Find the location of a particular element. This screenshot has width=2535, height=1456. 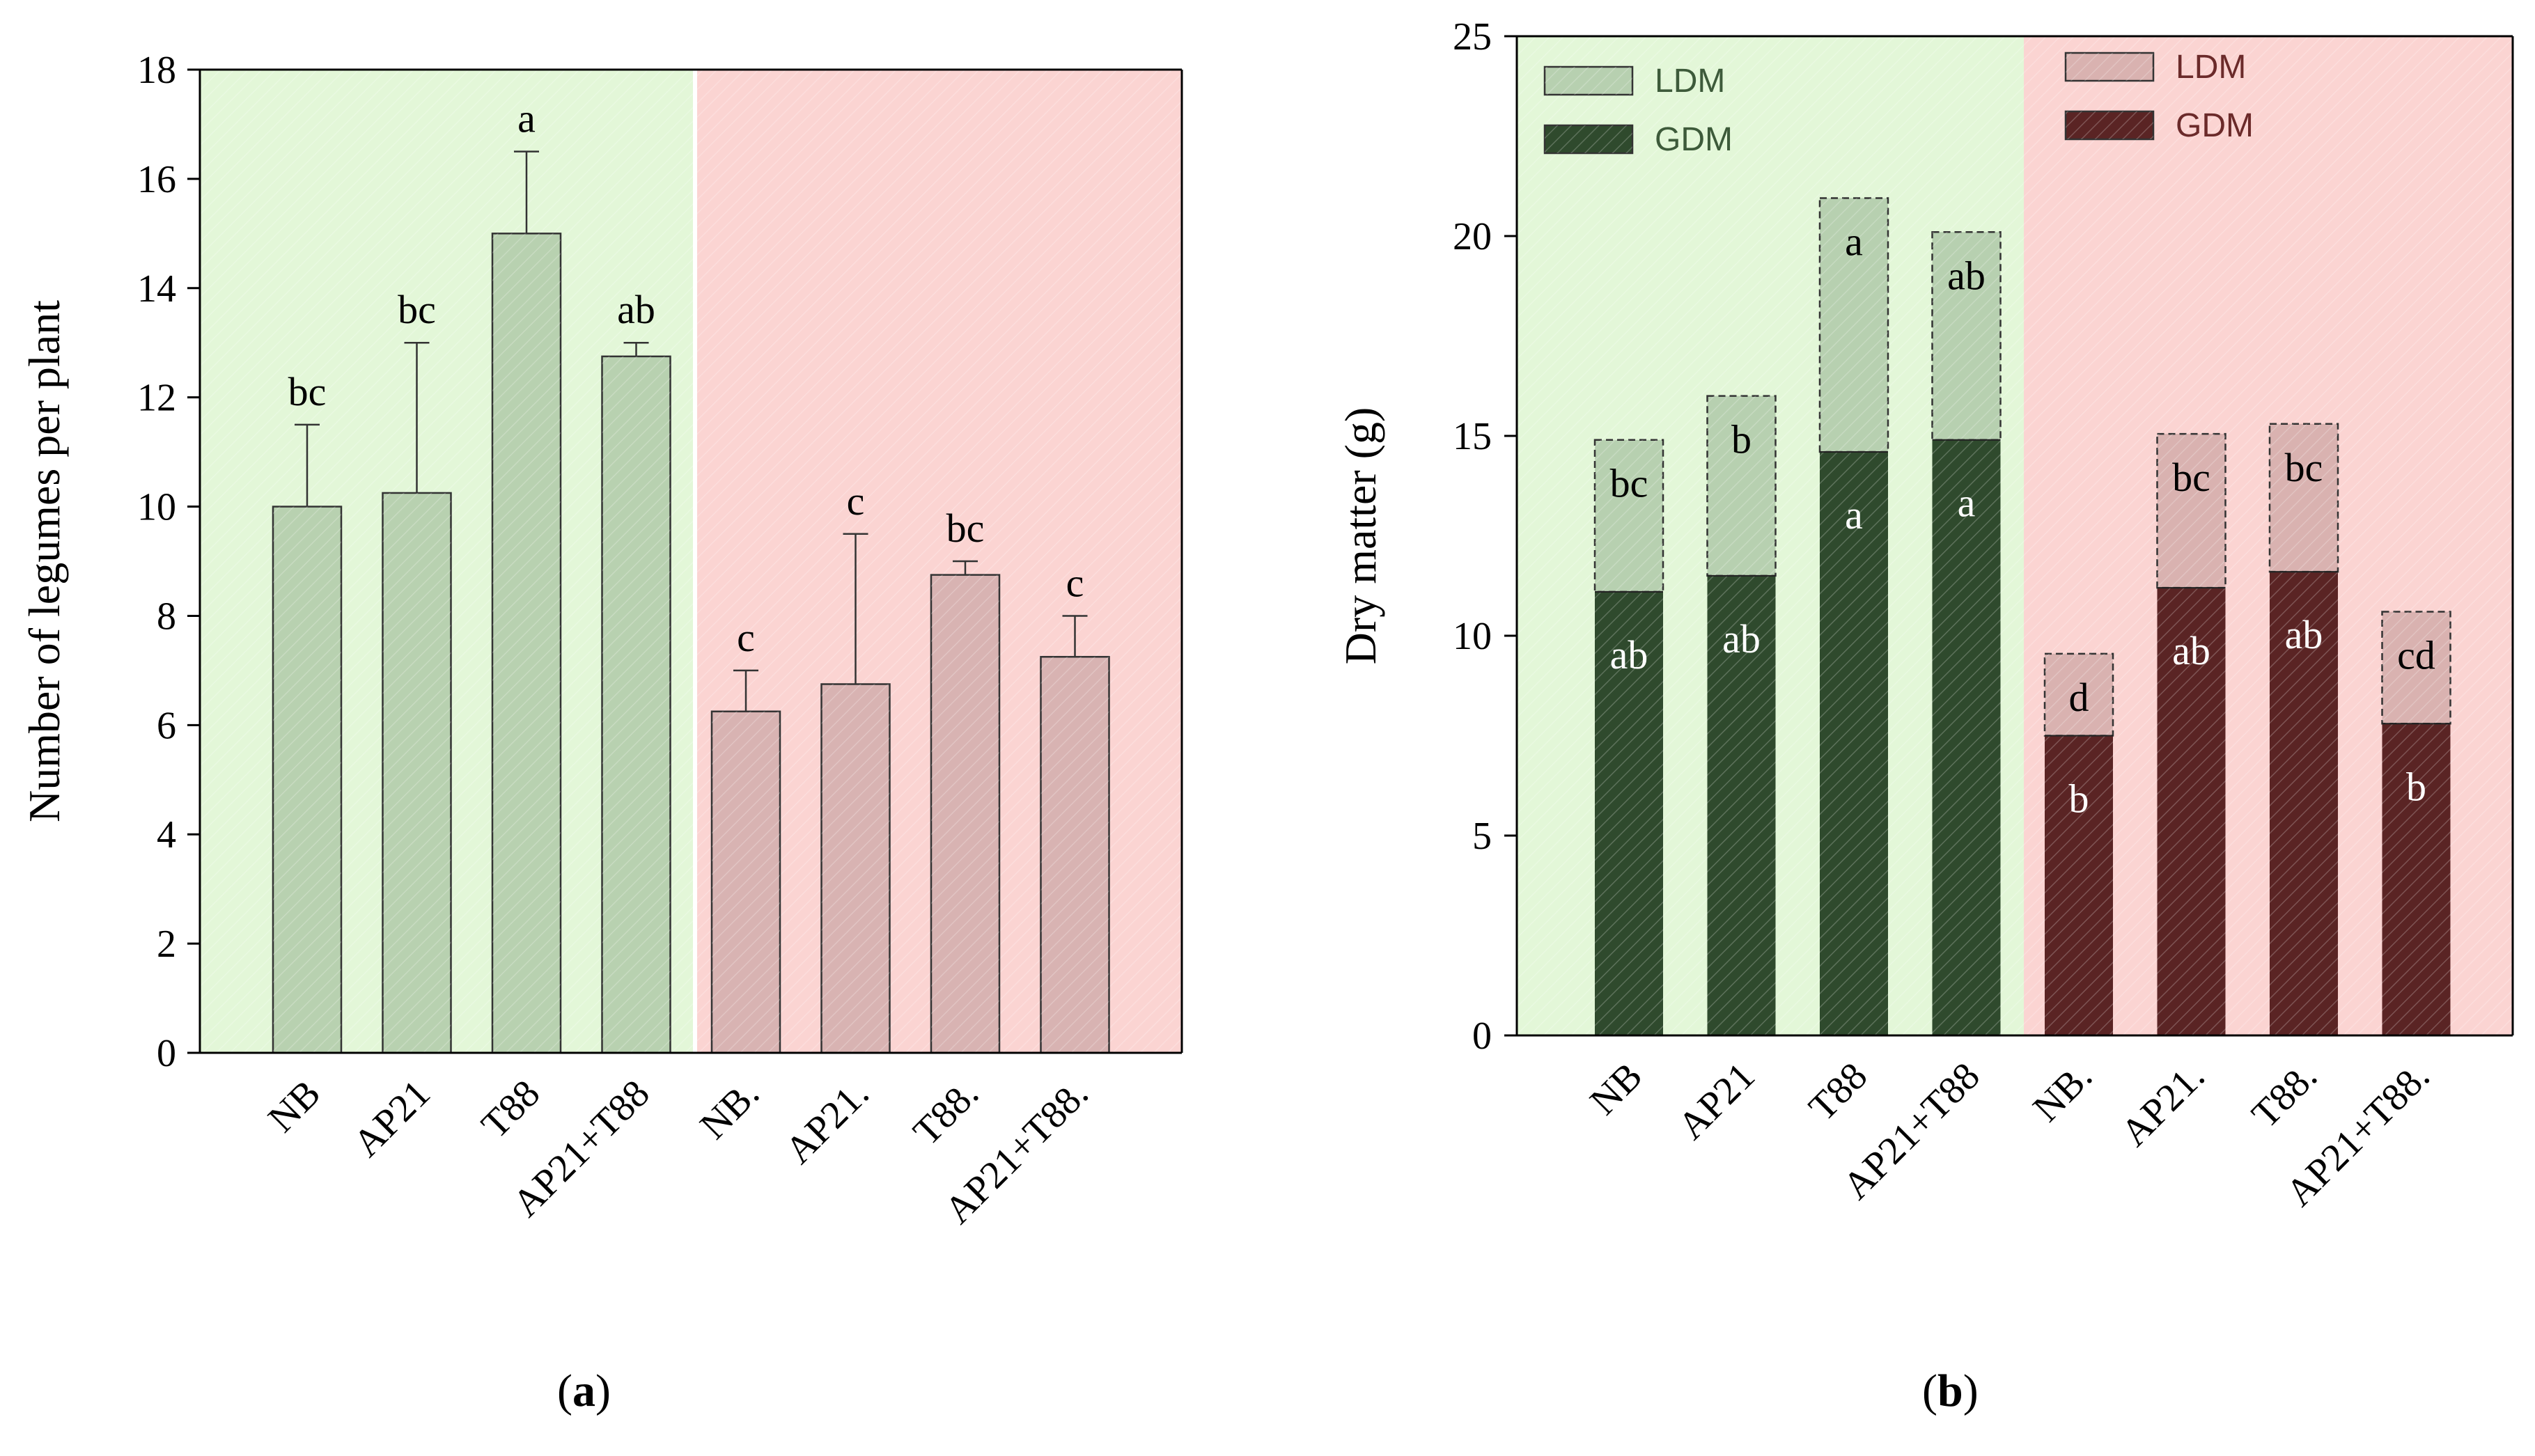

y-tick-label-b: 10 is located at coordinates (1472, 636).